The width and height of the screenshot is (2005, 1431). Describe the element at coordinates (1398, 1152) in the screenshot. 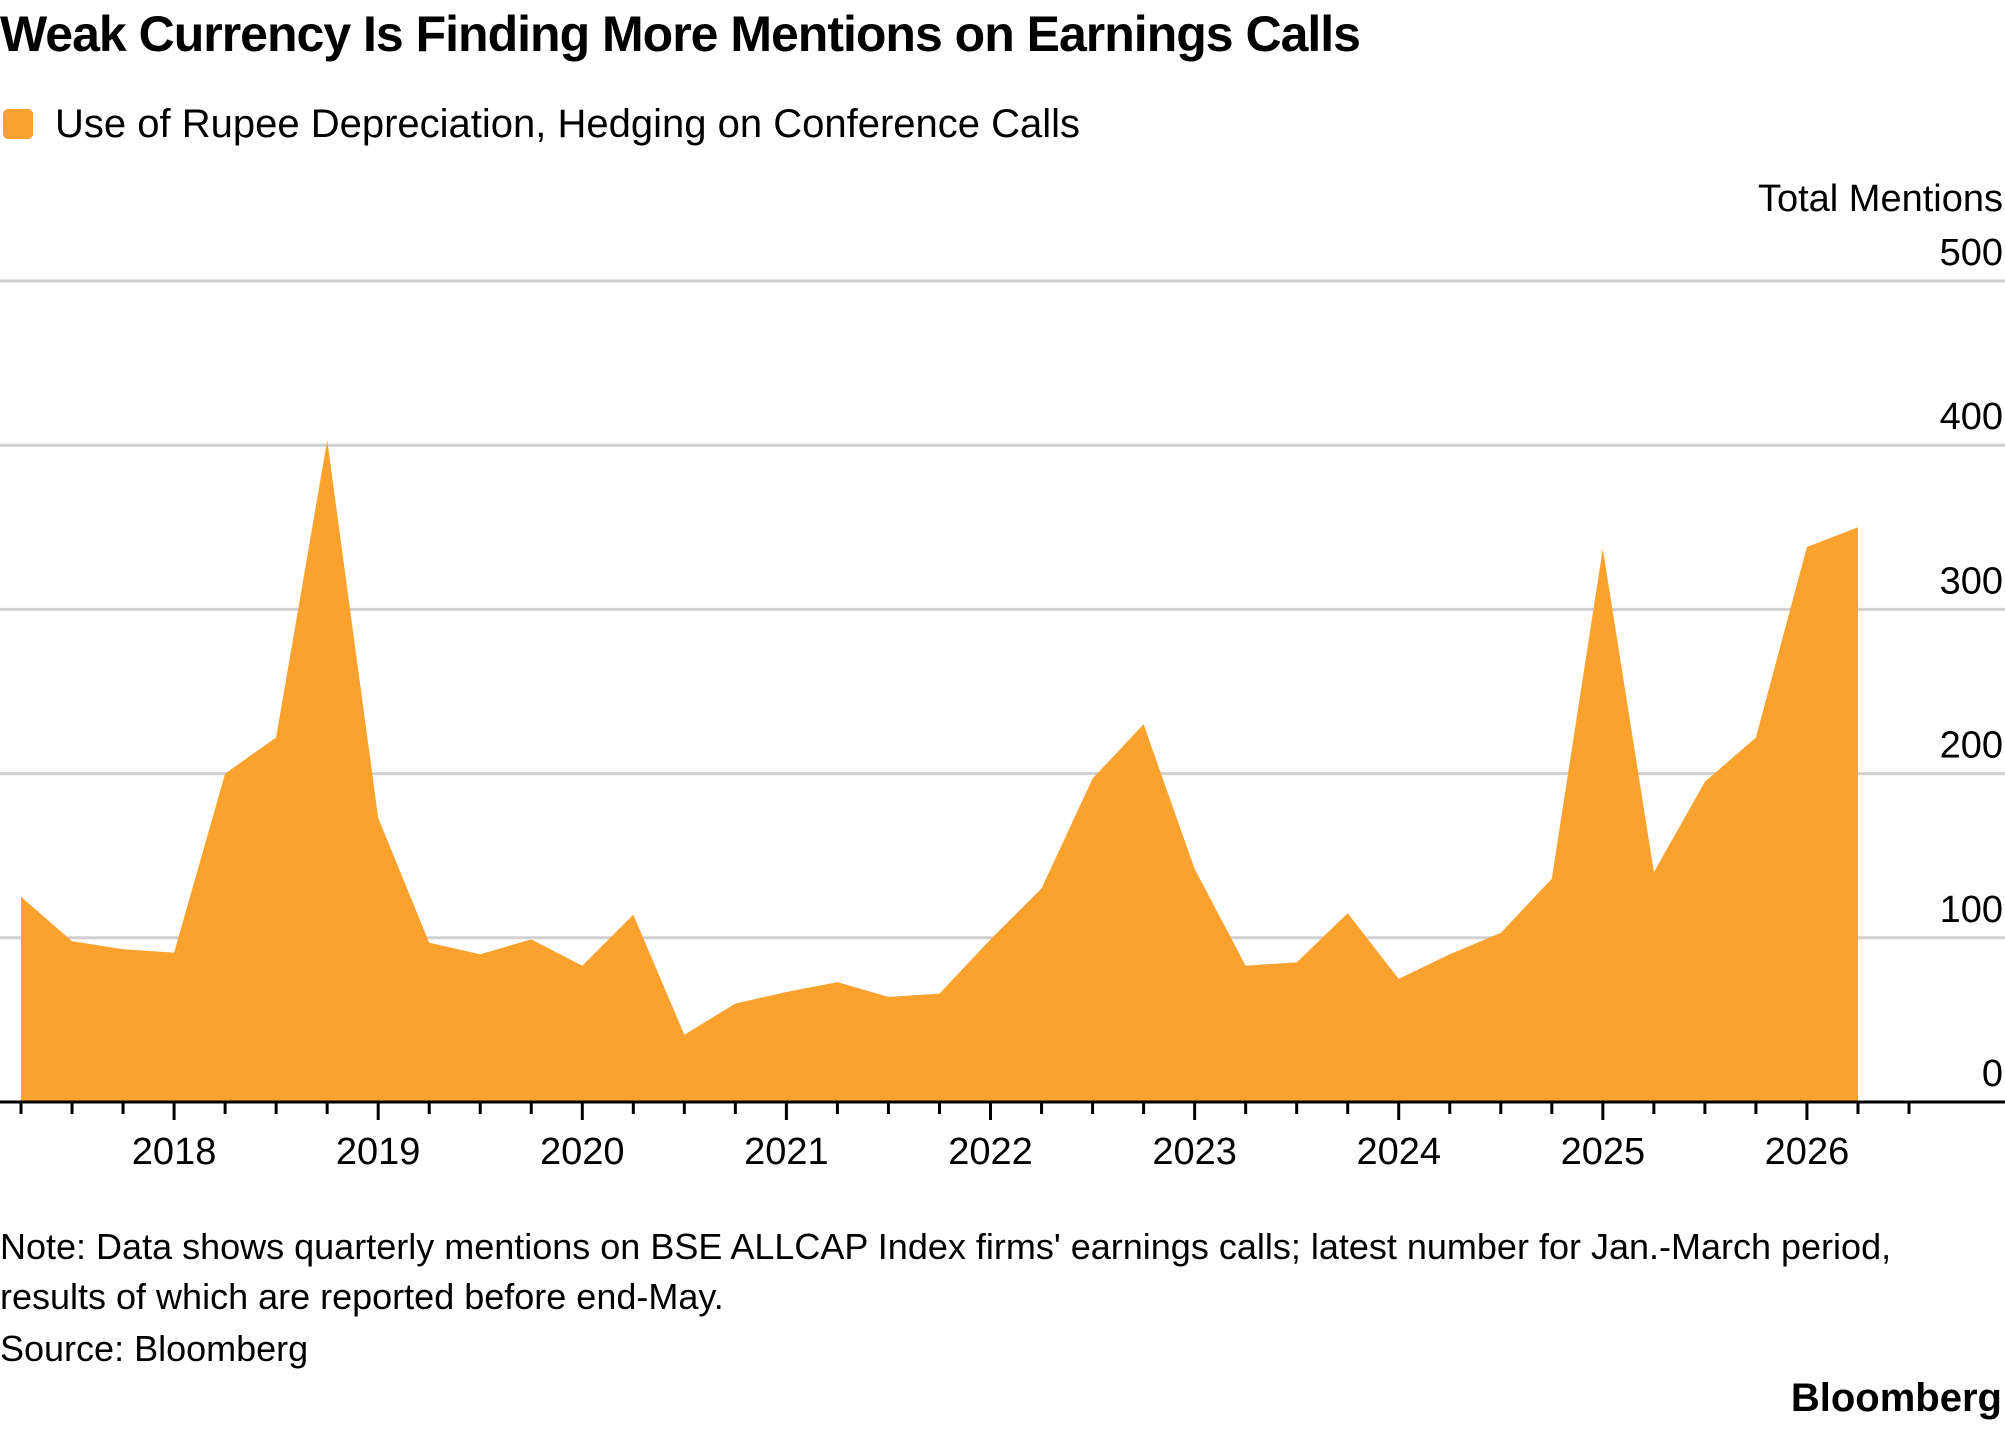

I see `x-tick-label: 2024` at that location.